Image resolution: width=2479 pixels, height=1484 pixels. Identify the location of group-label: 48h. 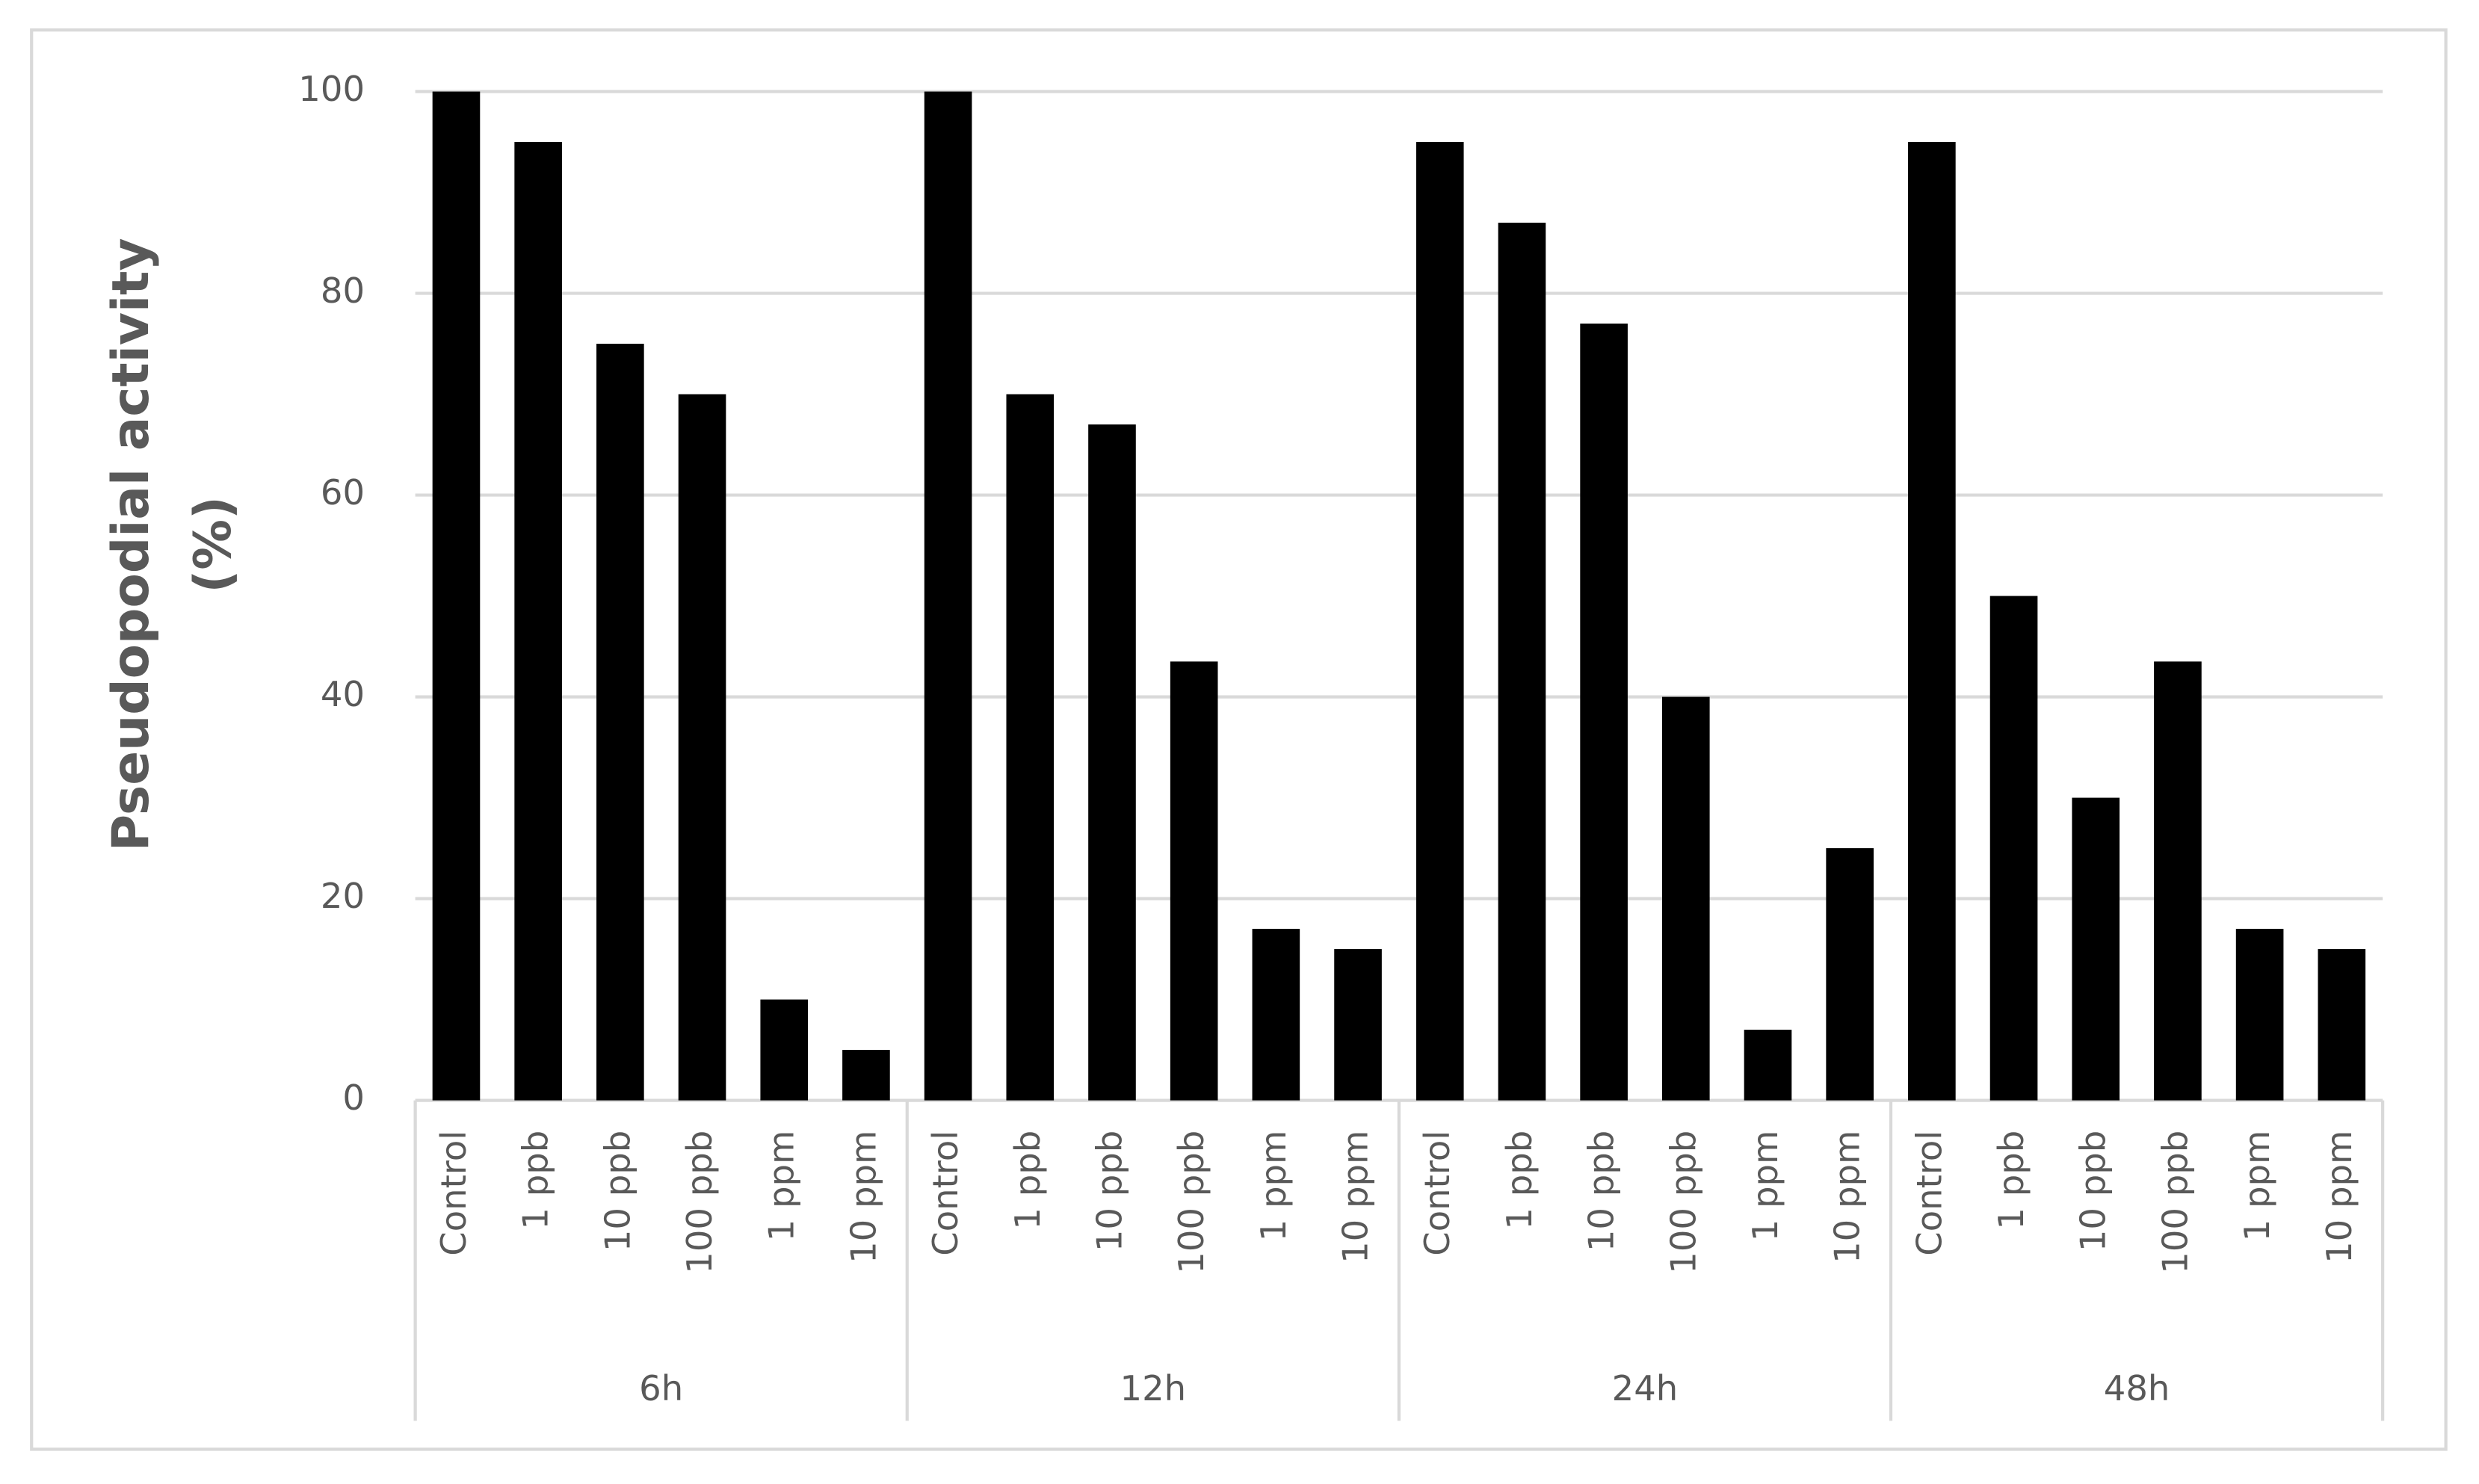
(2137, 1388).